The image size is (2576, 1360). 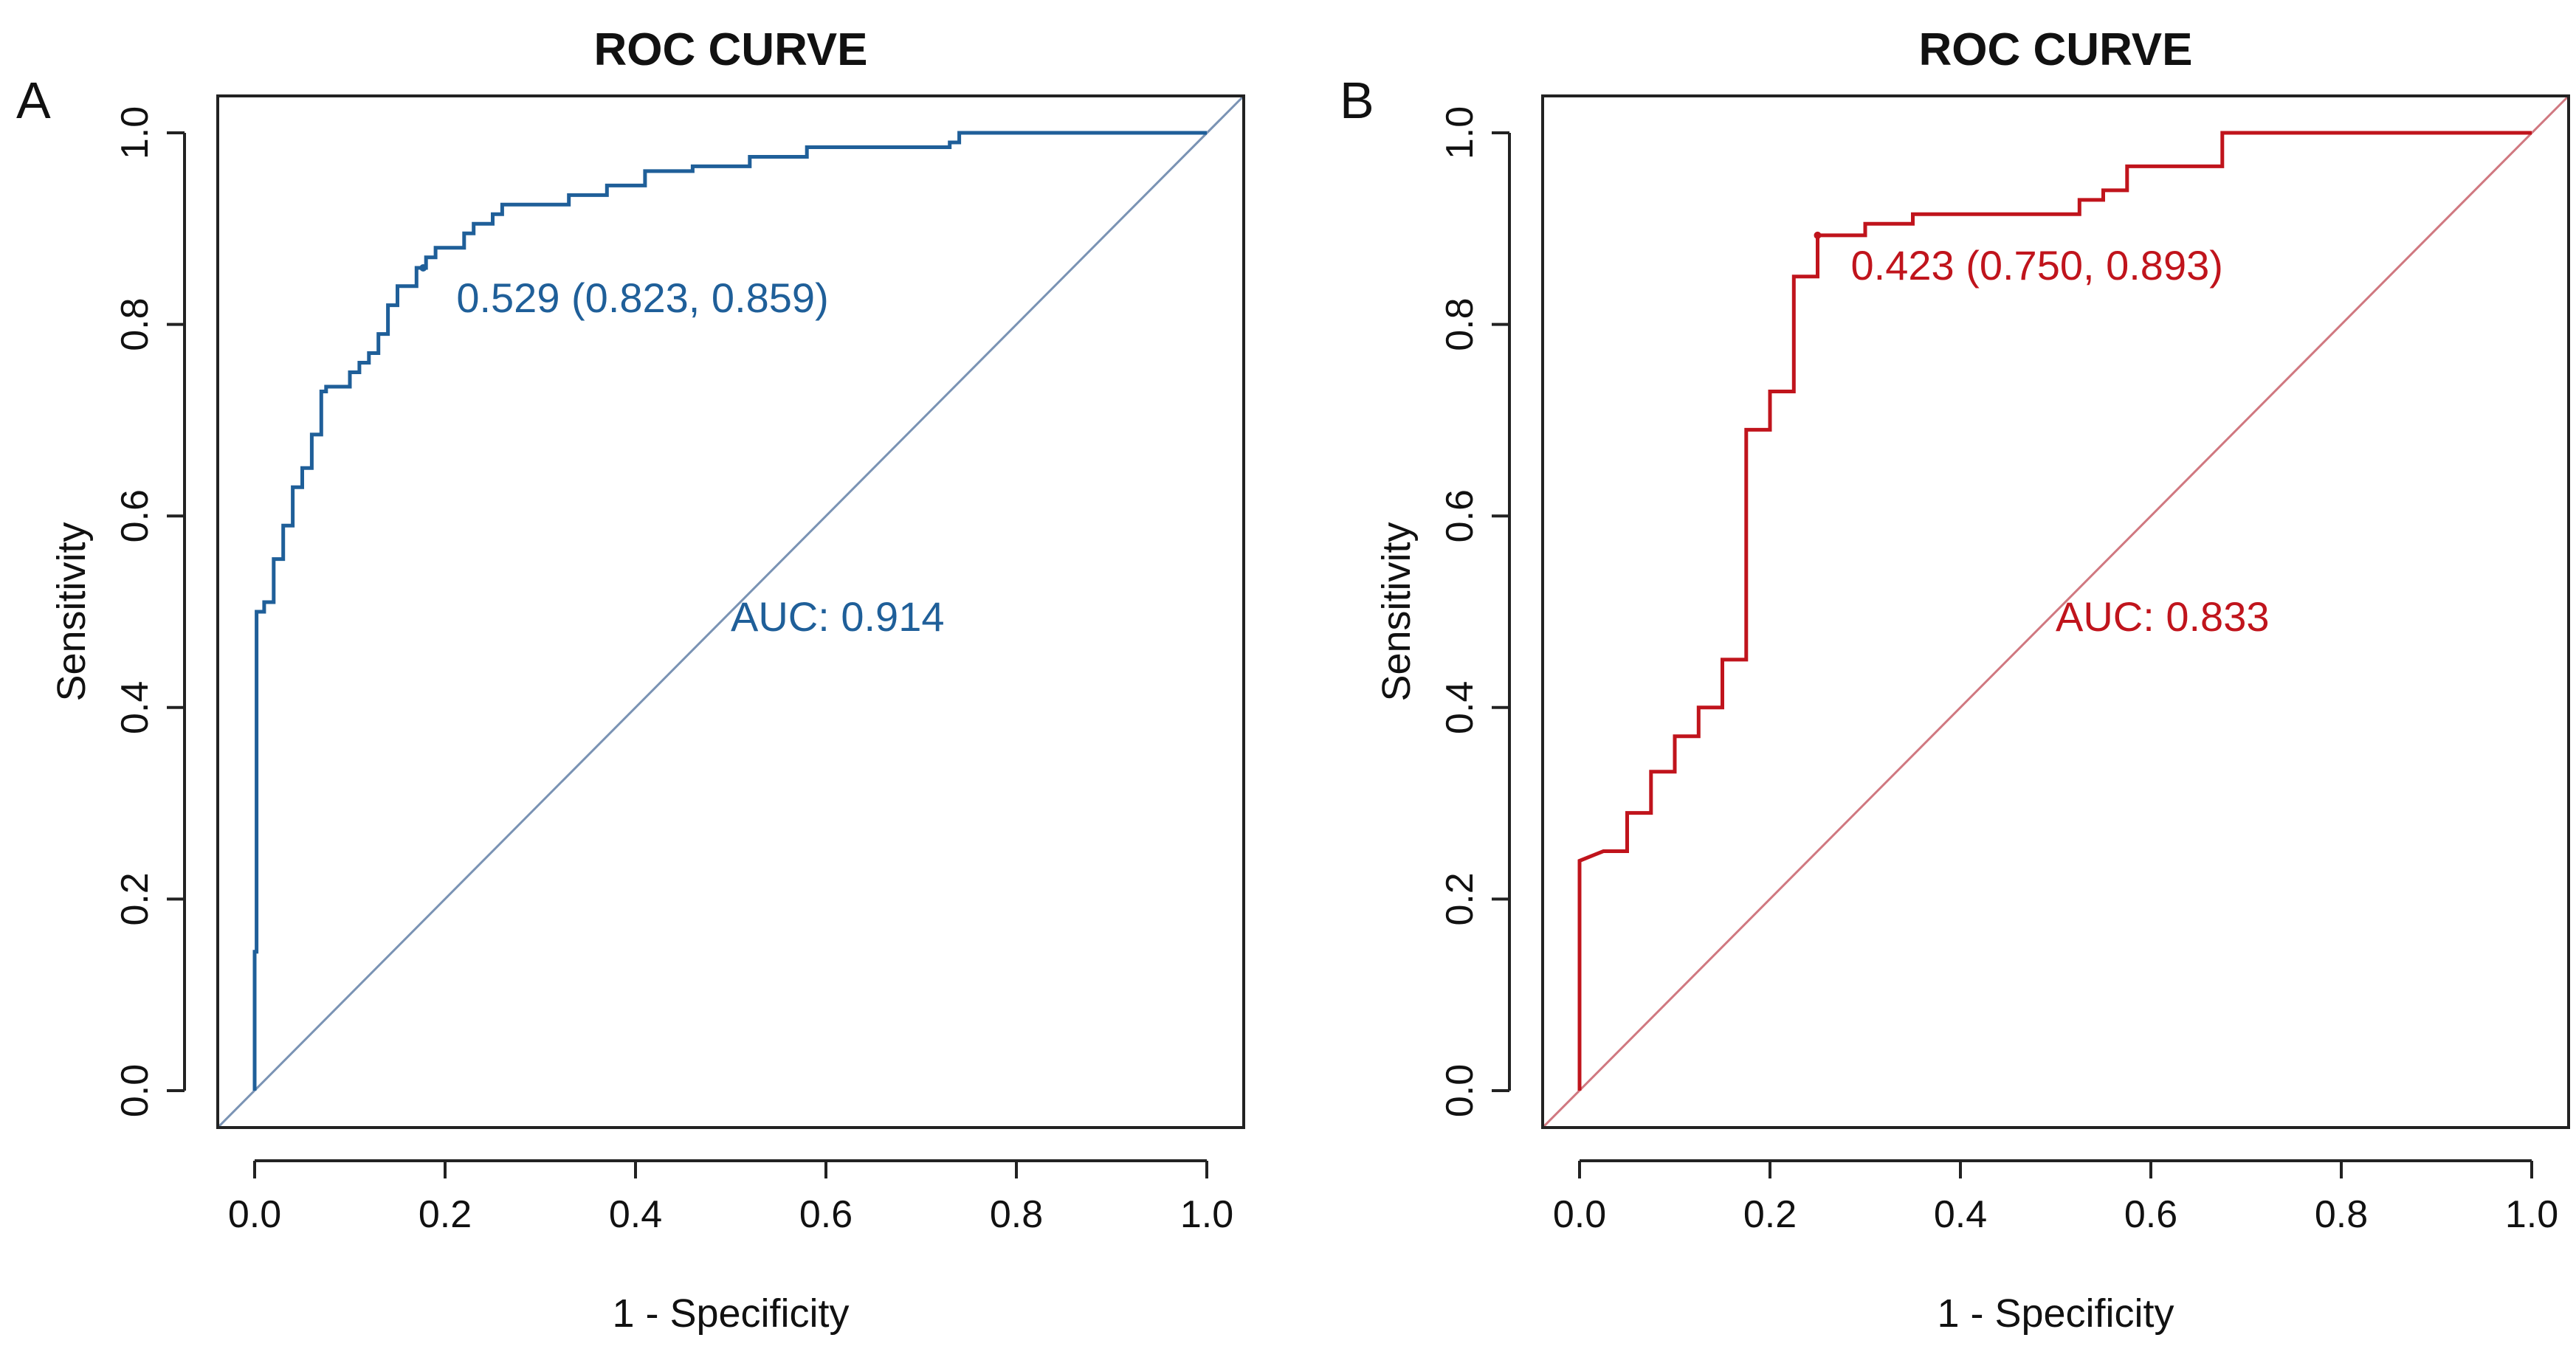 What do you see at coordinates (838, 616) in the screenshot?
I see `auc-label: AUC: 0.914` at bounding box center [838, 616].